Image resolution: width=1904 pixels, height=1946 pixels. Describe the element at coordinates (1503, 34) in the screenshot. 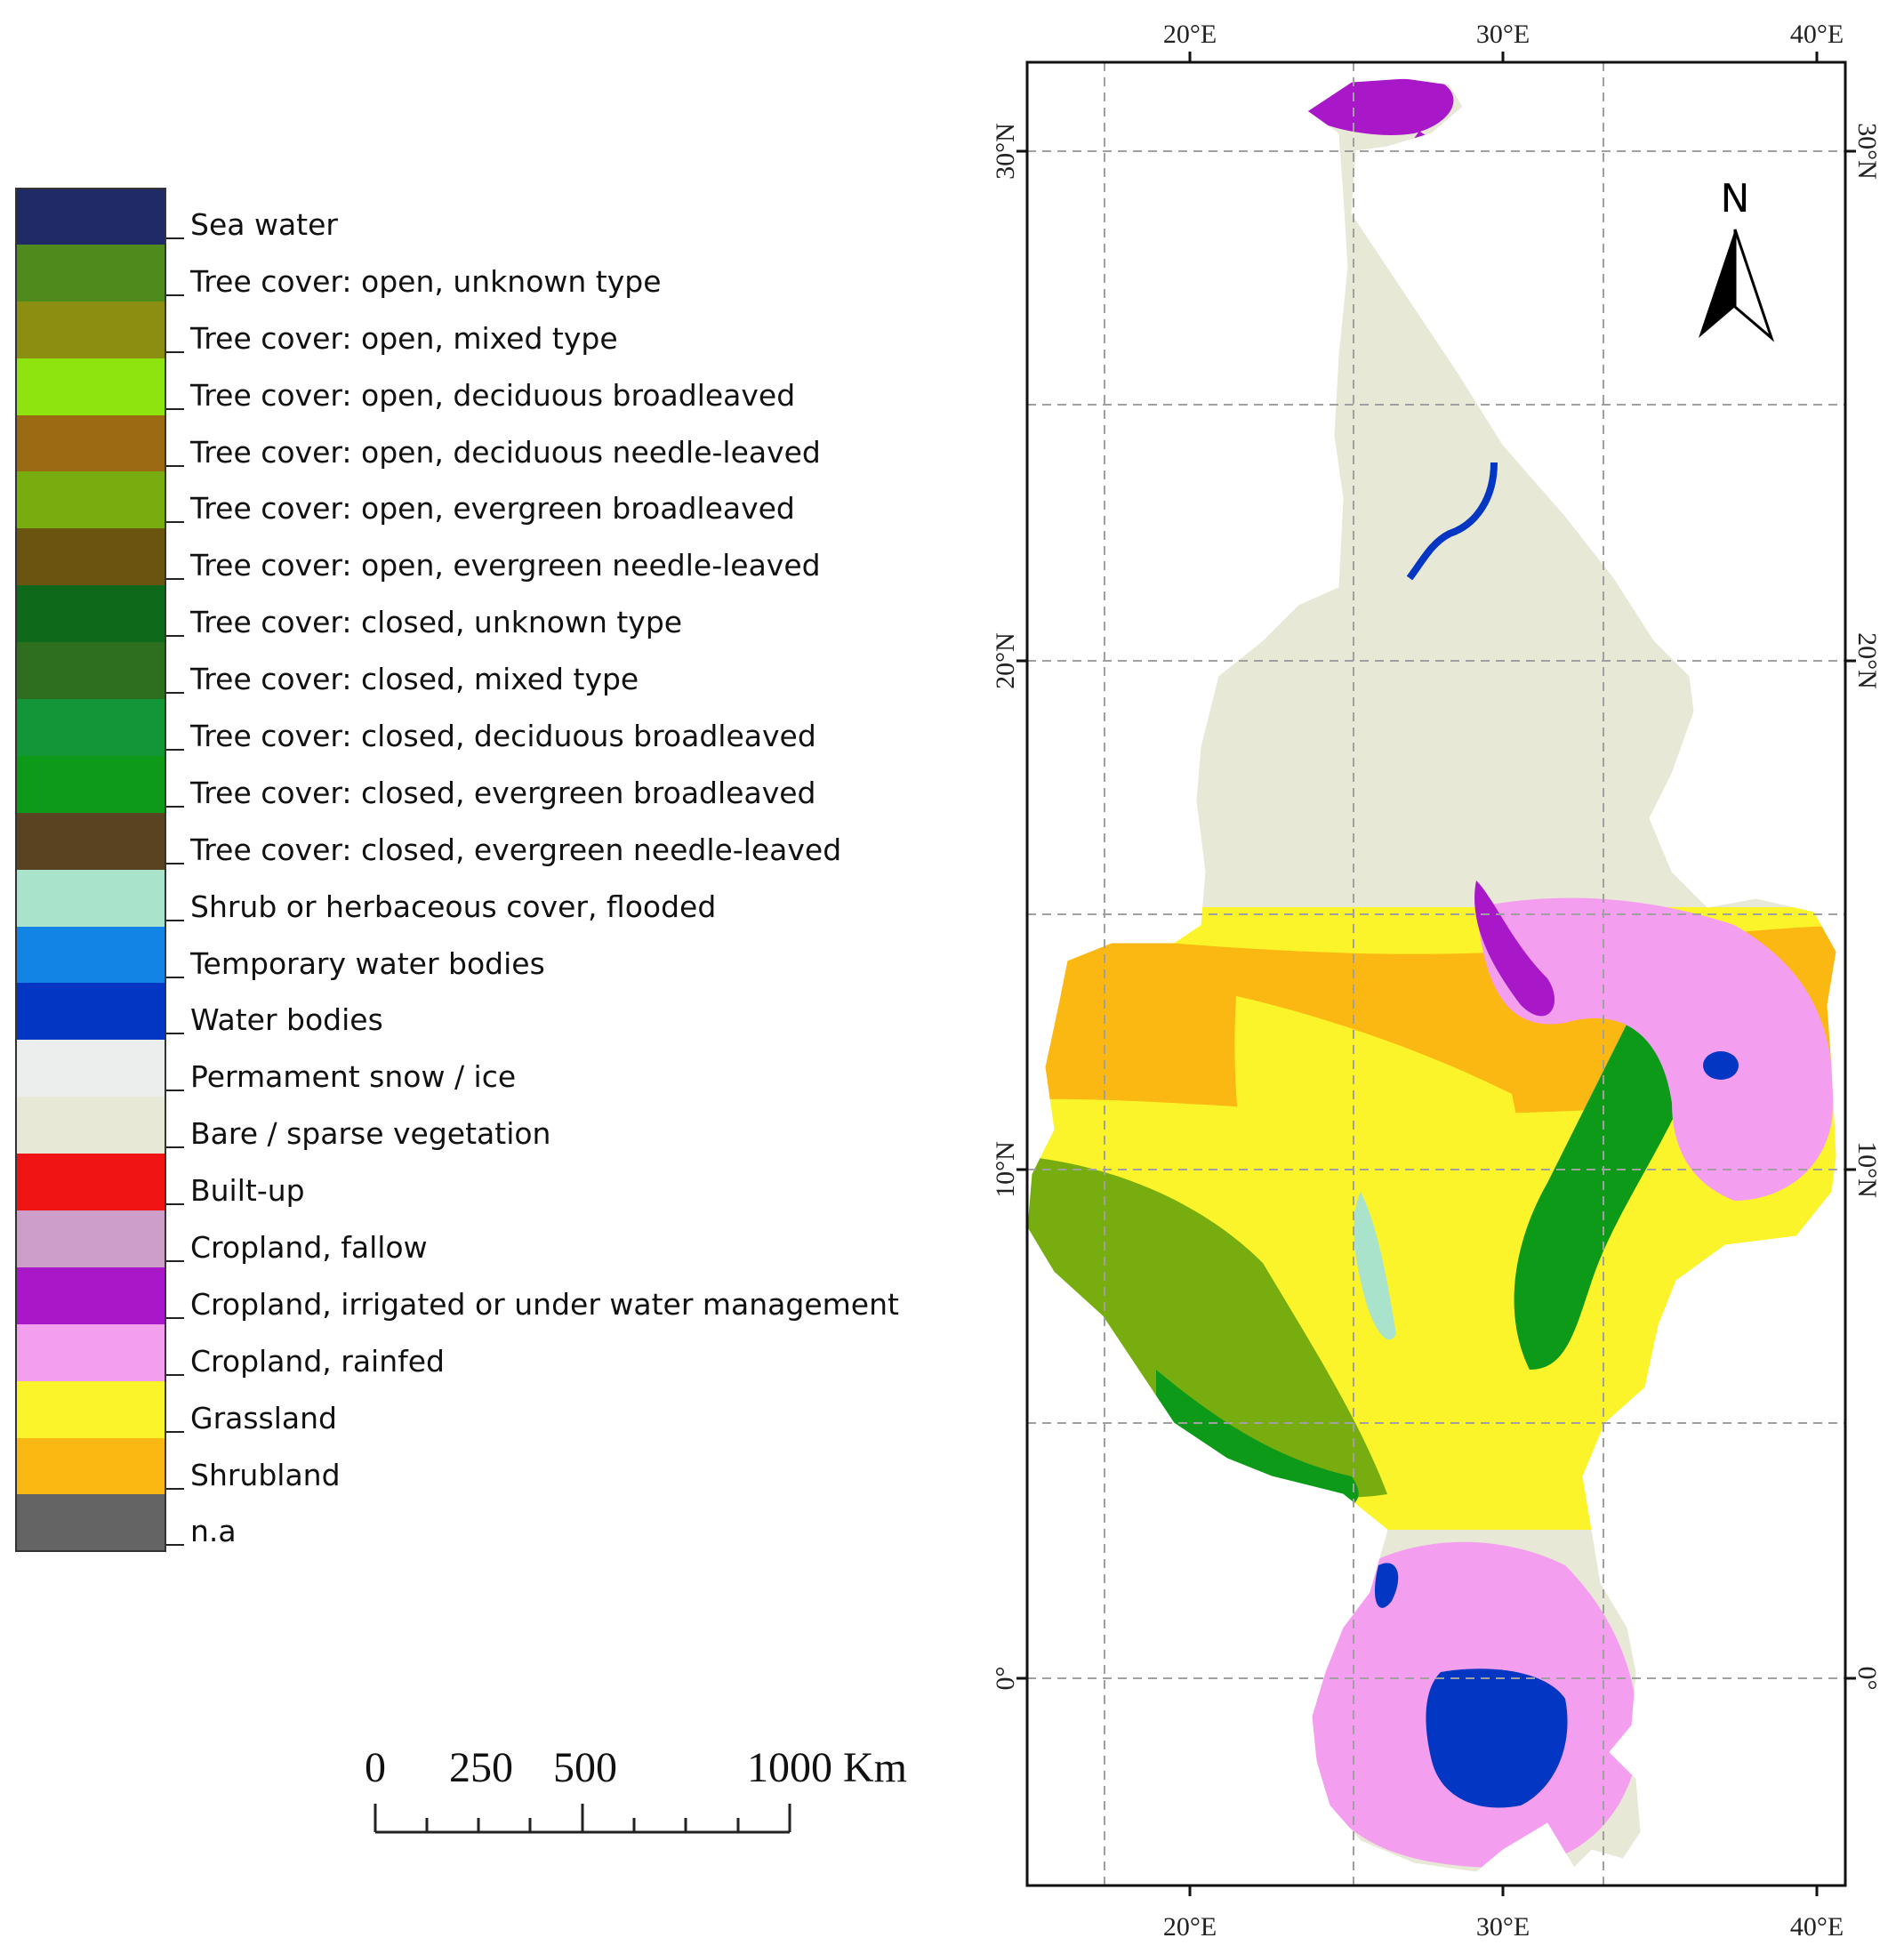

I see `top-lon-label-30e: 30°E` at that location.